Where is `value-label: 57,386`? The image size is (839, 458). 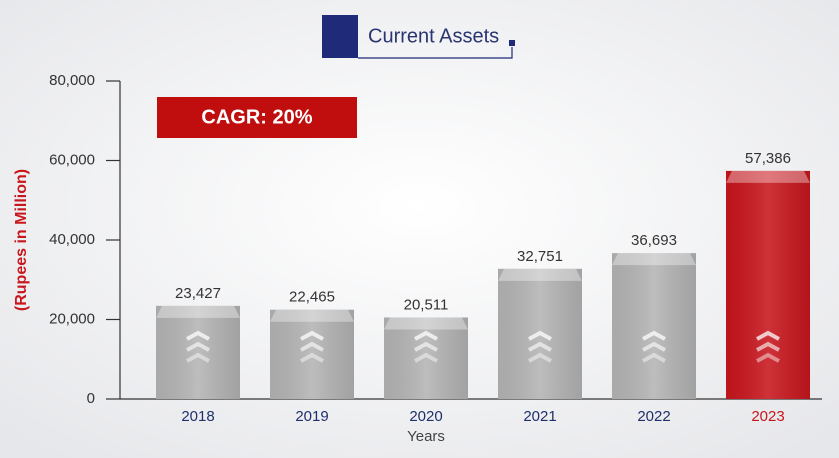
value-label: 57,386 is located at coordinates (768, 158).